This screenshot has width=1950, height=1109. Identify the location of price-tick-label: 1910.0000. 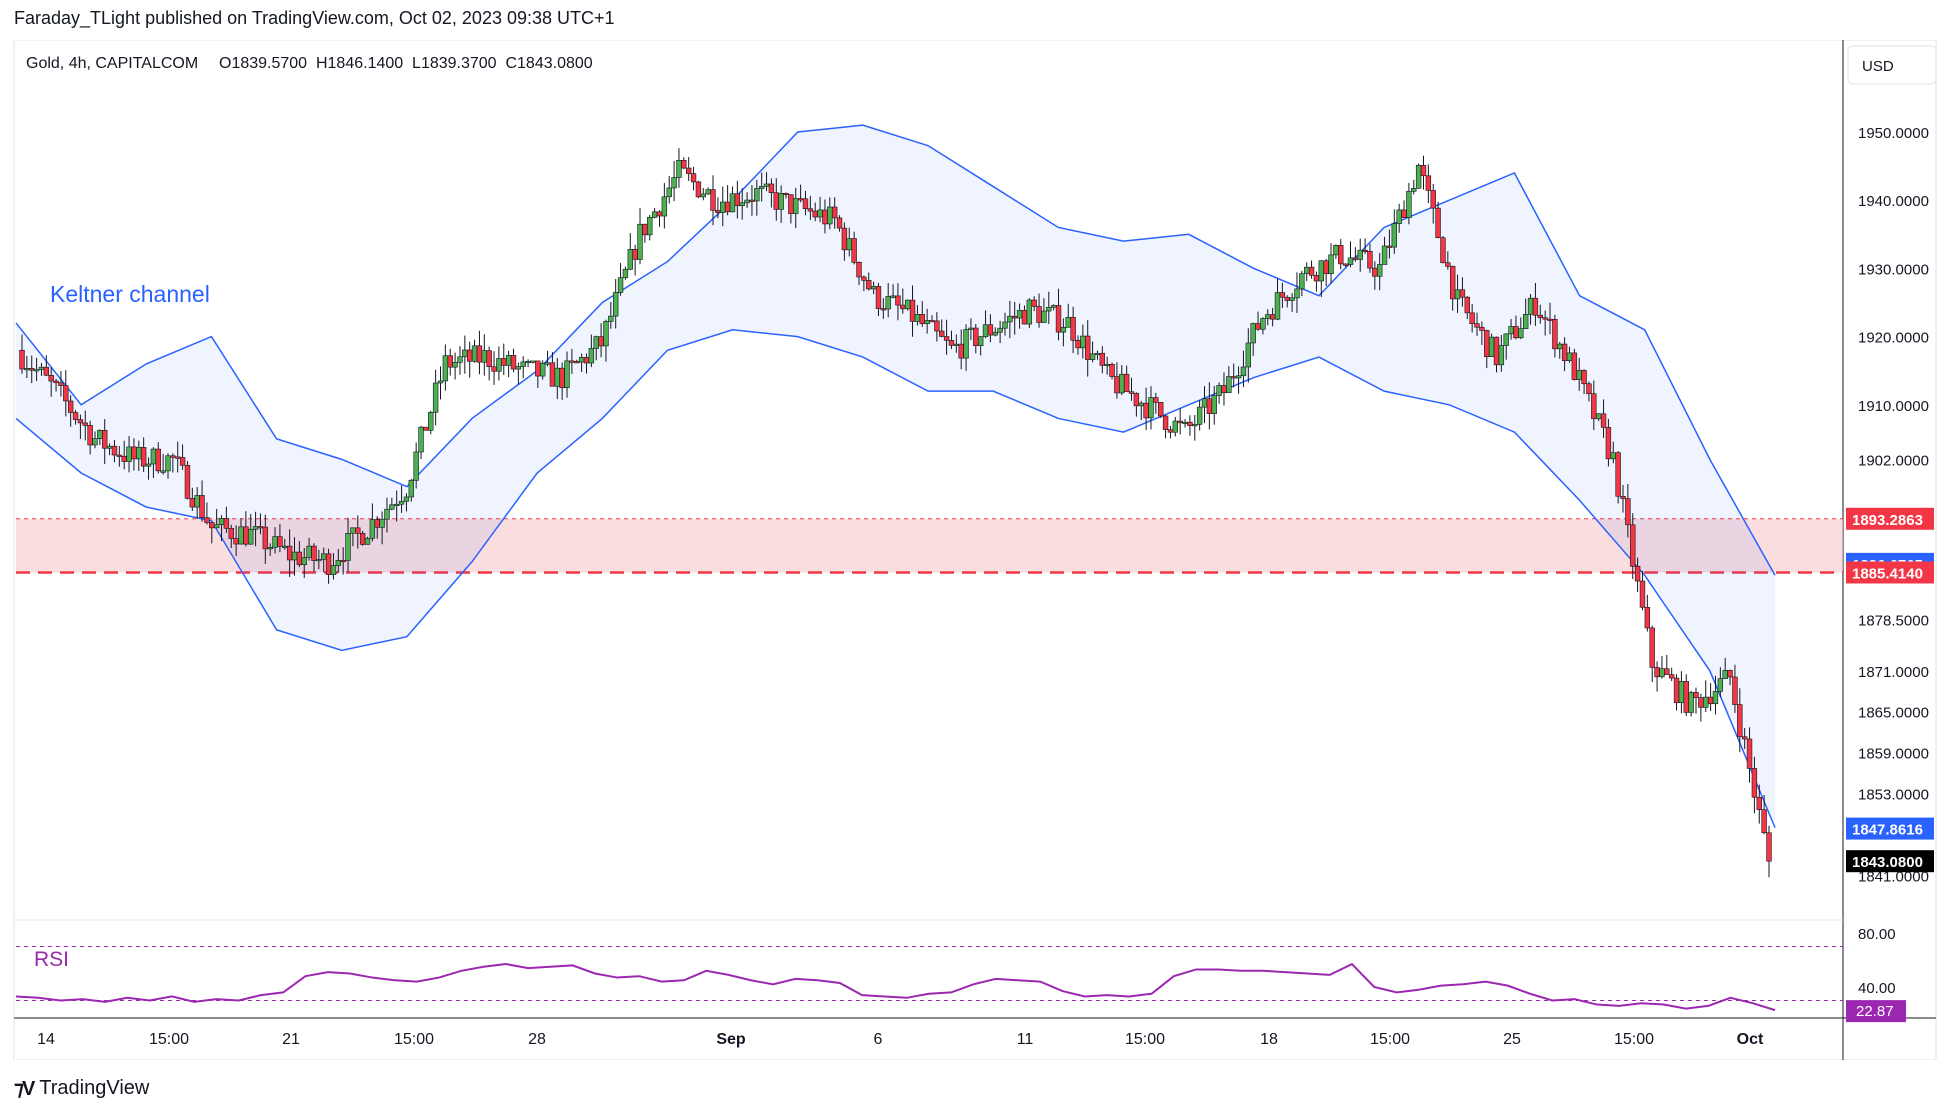
(1893, 406).